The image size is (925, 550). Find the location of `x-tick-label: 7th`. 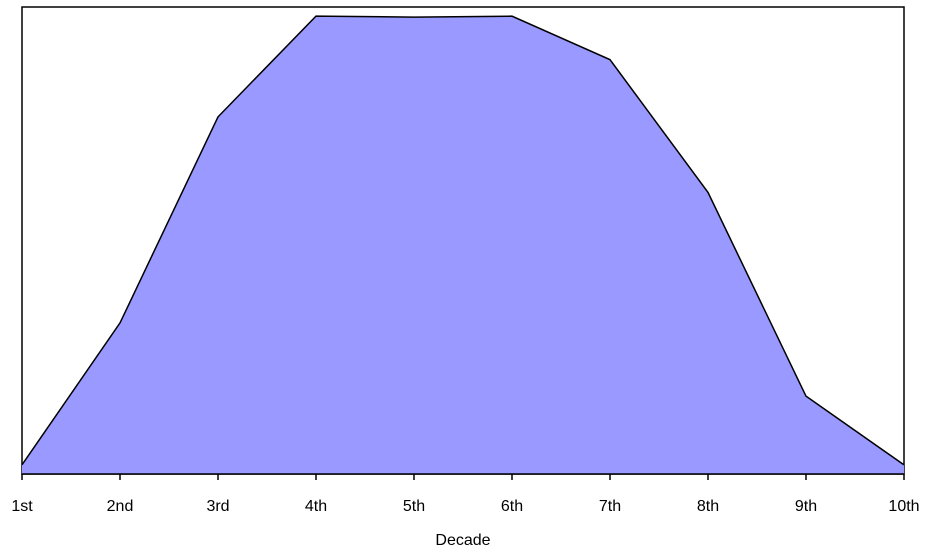

x-tick-label: 7th is located at coordinates (610, 506).